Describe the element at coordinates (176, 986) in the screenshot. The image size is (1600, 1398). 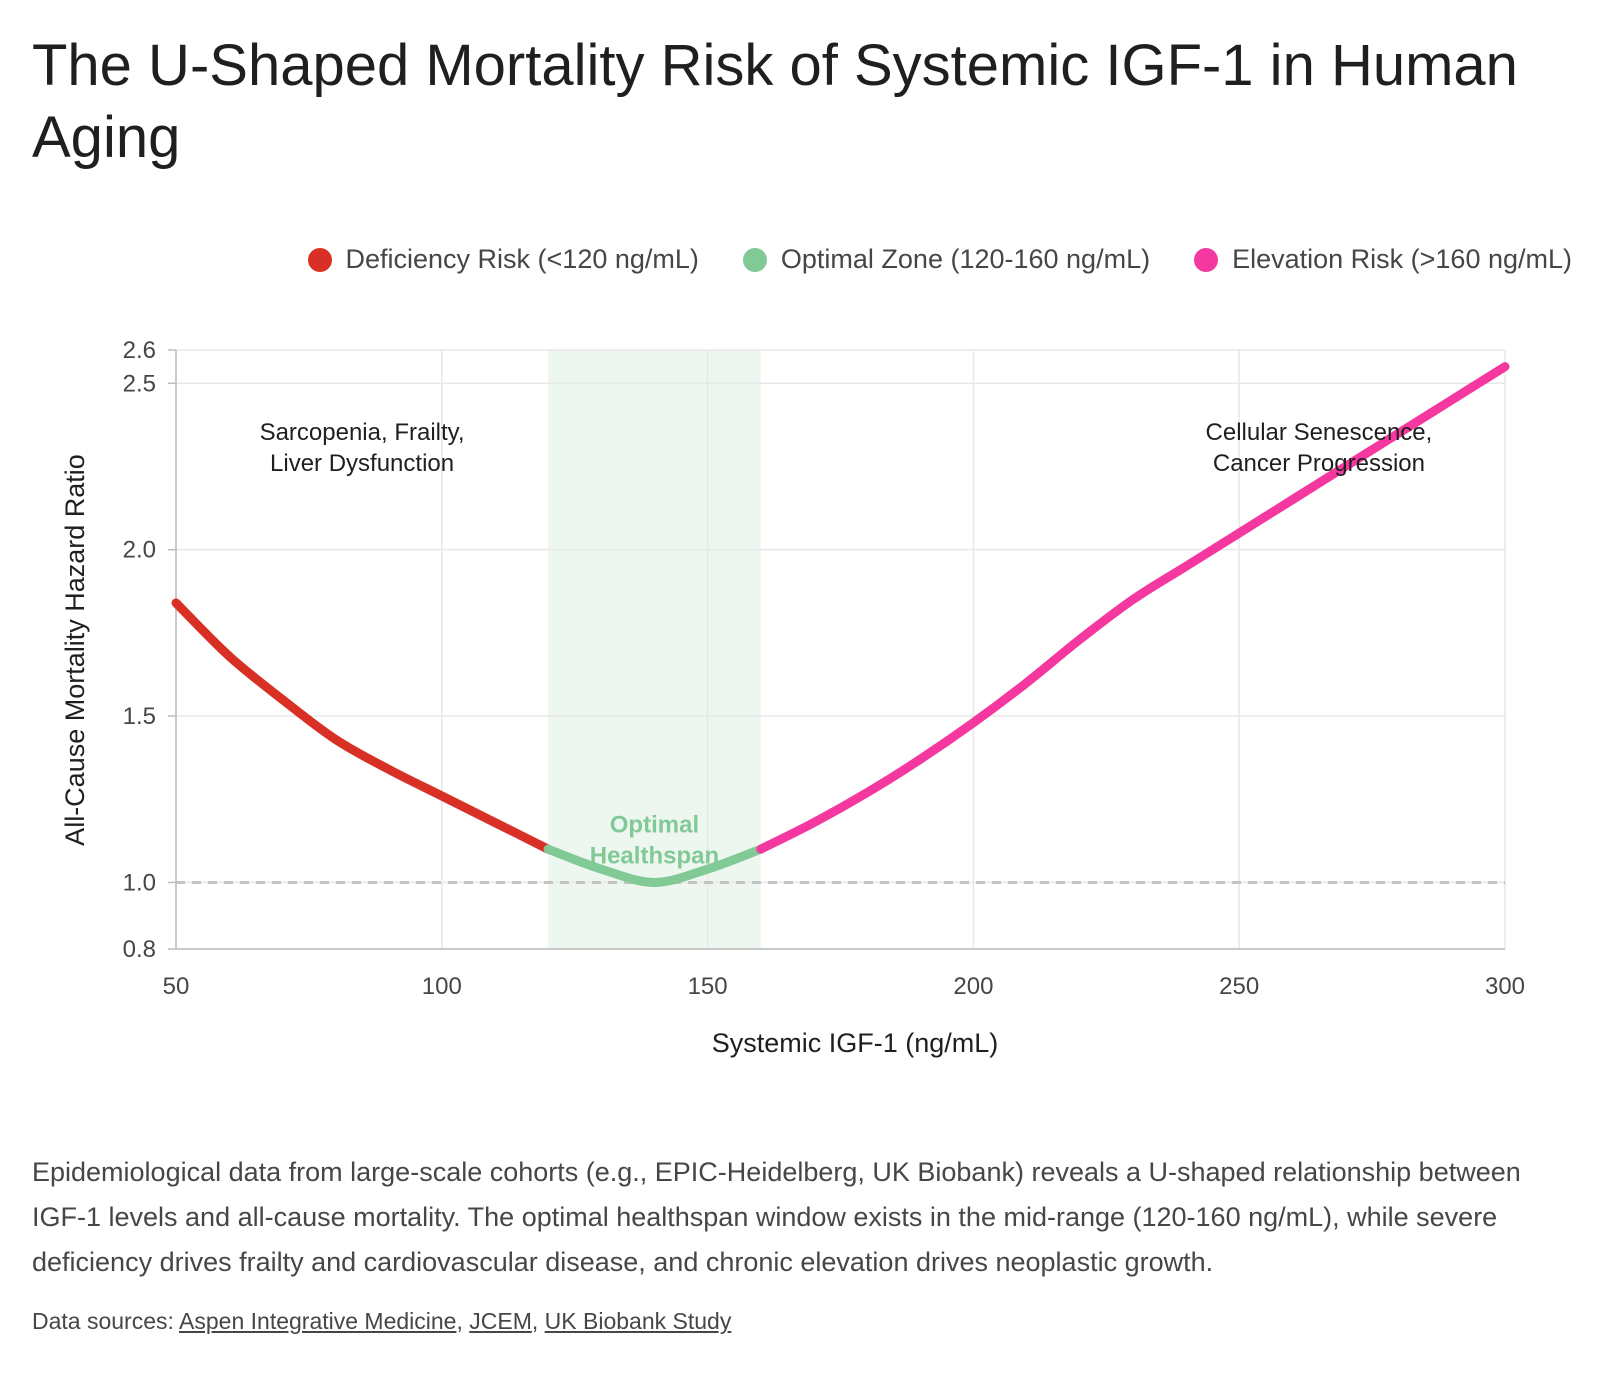
I see `x-tick-label: 50` at that location.